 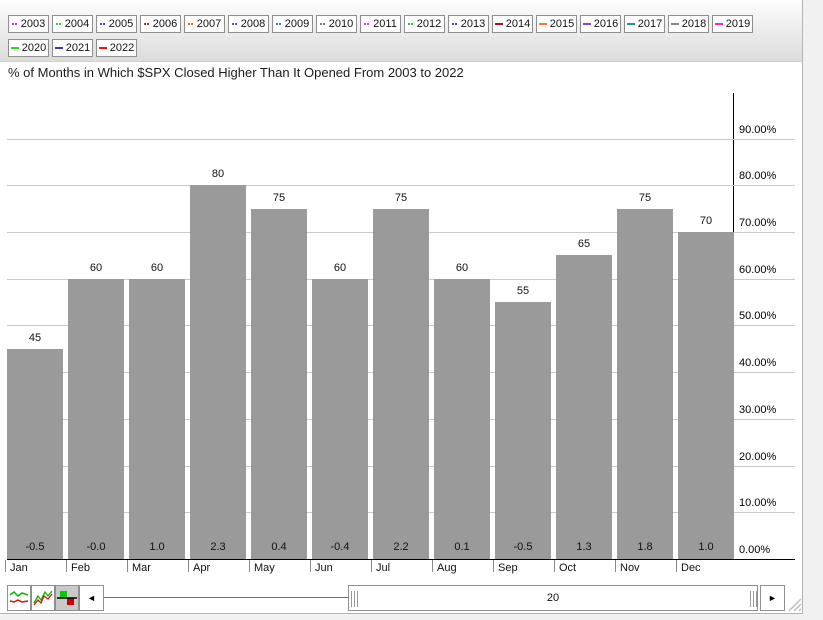 I want to click on legend-year-button-2021: 2021, so click(x=72, y=48).